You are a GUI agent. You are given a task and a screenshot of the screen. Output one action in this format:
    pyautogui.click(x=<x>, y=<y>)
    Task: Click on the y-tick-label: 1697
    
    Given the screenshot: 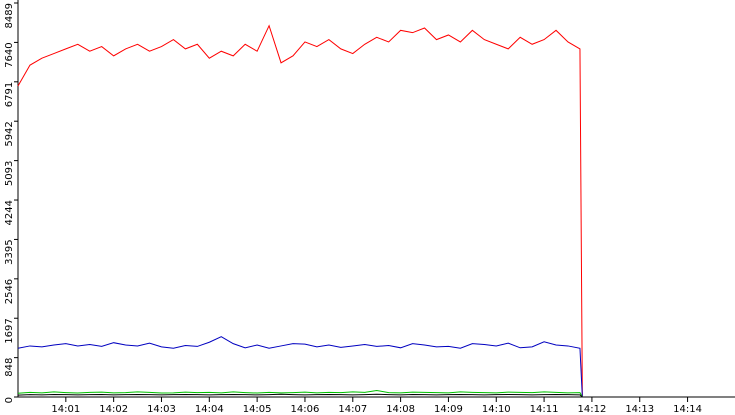 What is the action you would take?
    pyautogui.click(x=9, y=330)
    